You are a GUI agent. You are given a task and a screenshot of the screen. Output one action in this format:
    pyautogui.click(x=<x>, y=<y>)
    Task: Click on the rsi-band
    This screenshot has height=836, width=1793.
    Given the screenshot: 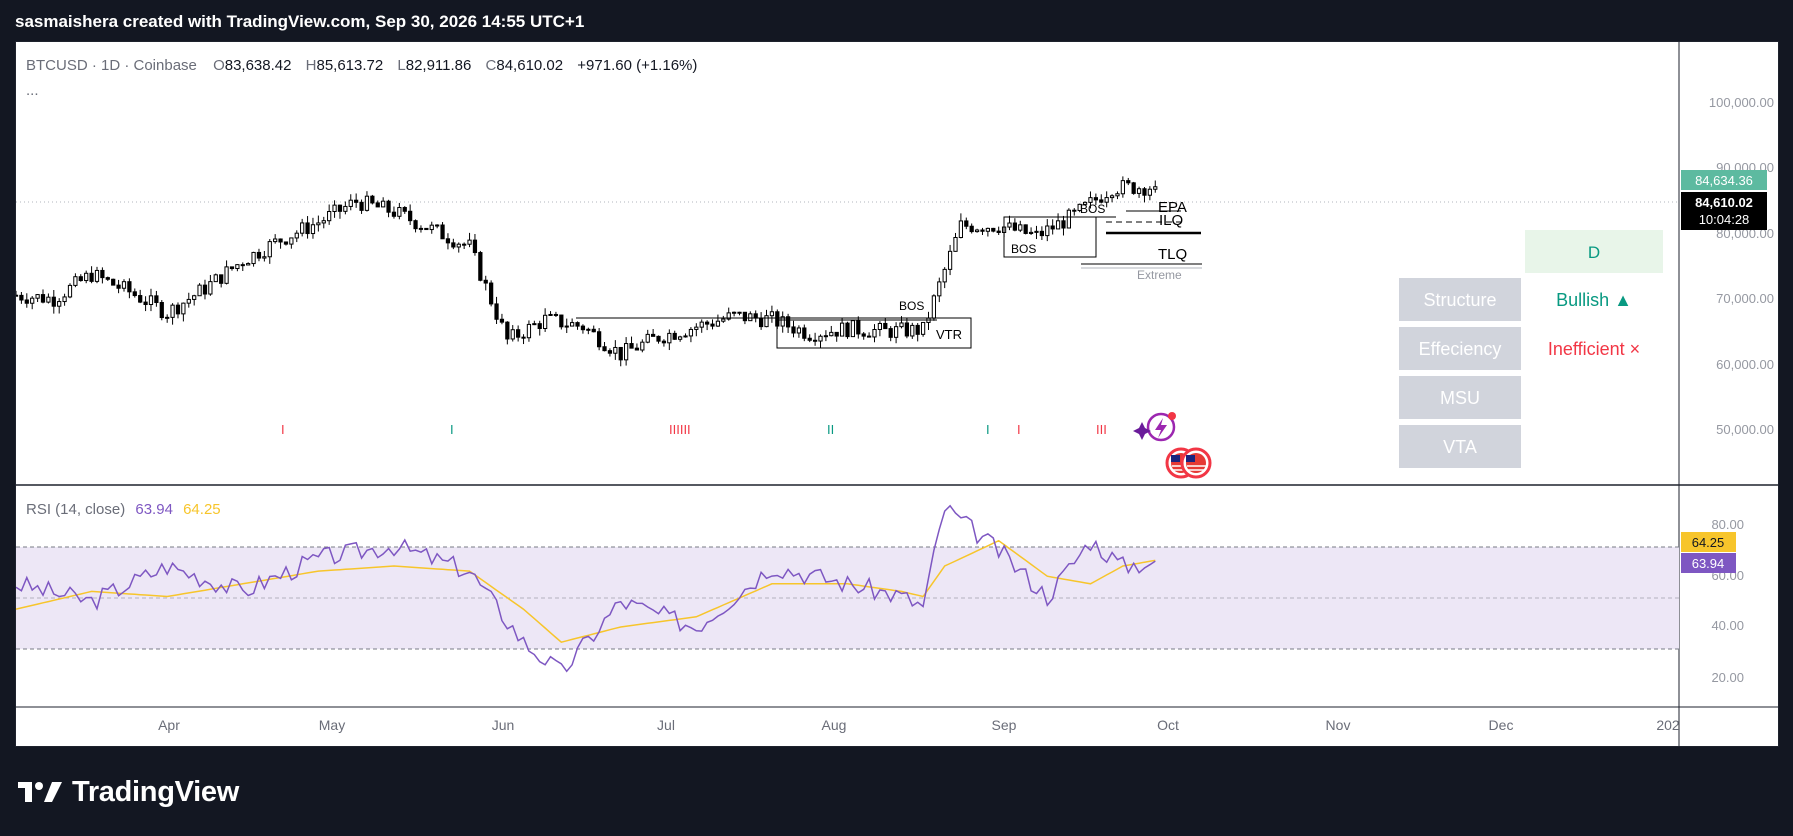 What is the action you would take?
    pyautogui.click(x=847, y=598)
    